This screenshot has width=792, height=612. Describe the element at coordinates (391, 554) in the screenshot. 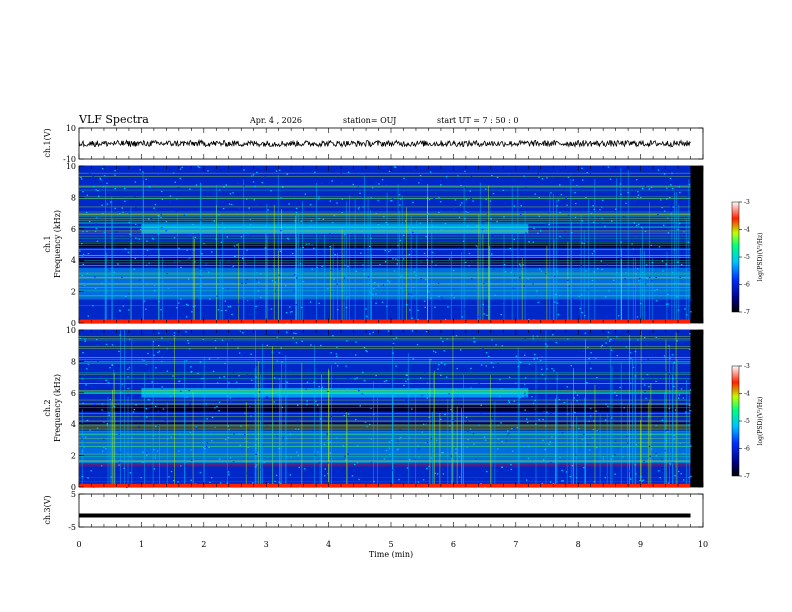

I see `x-axis-label: Time (min)` at that location.